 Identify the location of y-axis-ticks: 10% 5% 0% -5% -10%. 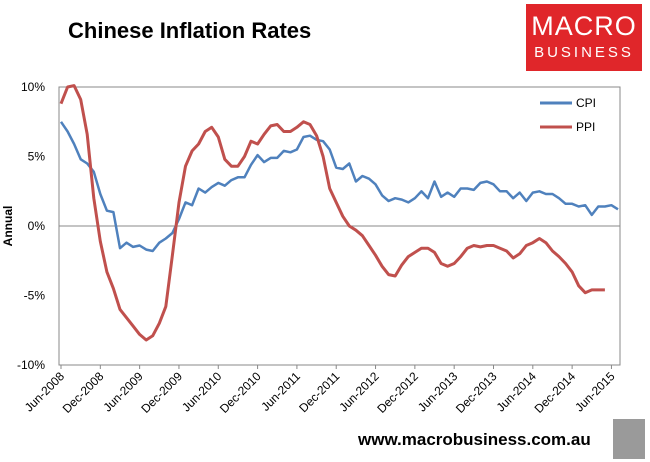
(31, 226).